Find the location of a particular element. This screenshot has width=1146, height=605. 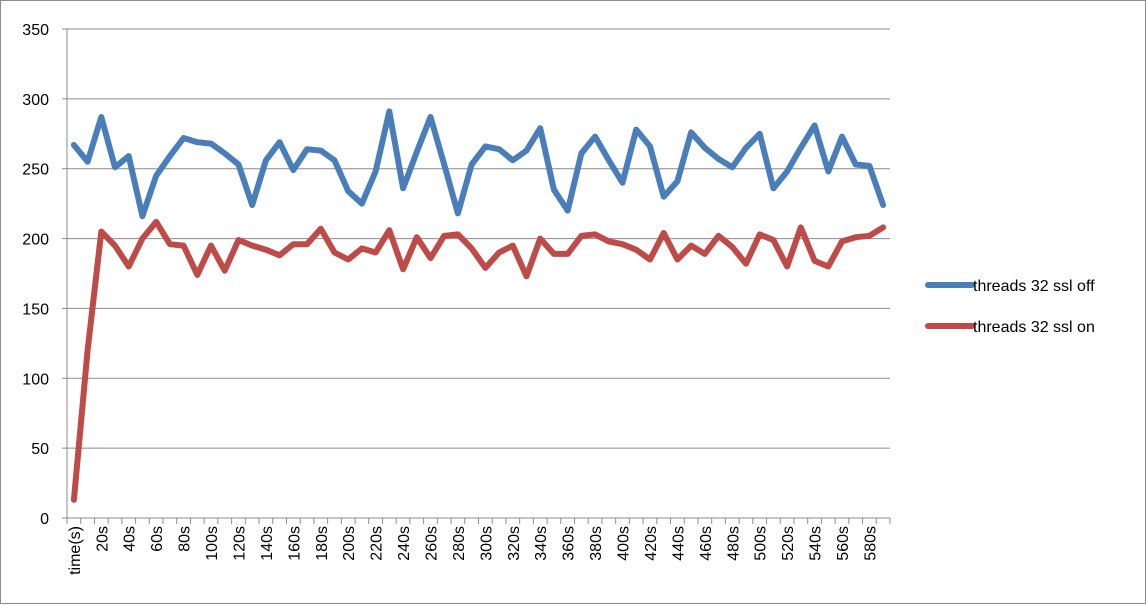

x-tick-label: 200s is located at coordinates (349, 543).